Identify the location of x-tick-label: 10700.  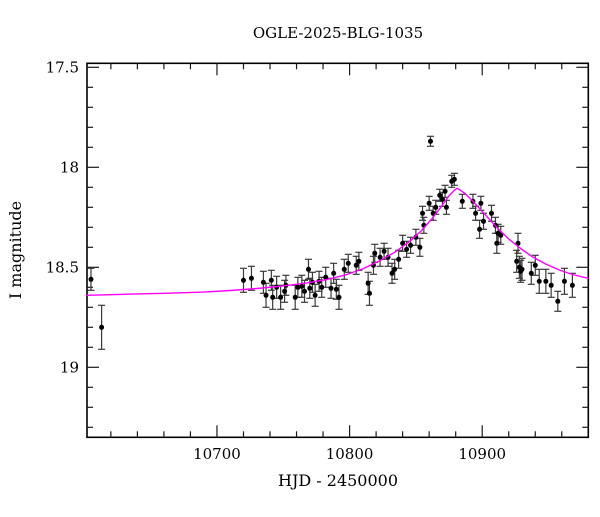
(217, 454).